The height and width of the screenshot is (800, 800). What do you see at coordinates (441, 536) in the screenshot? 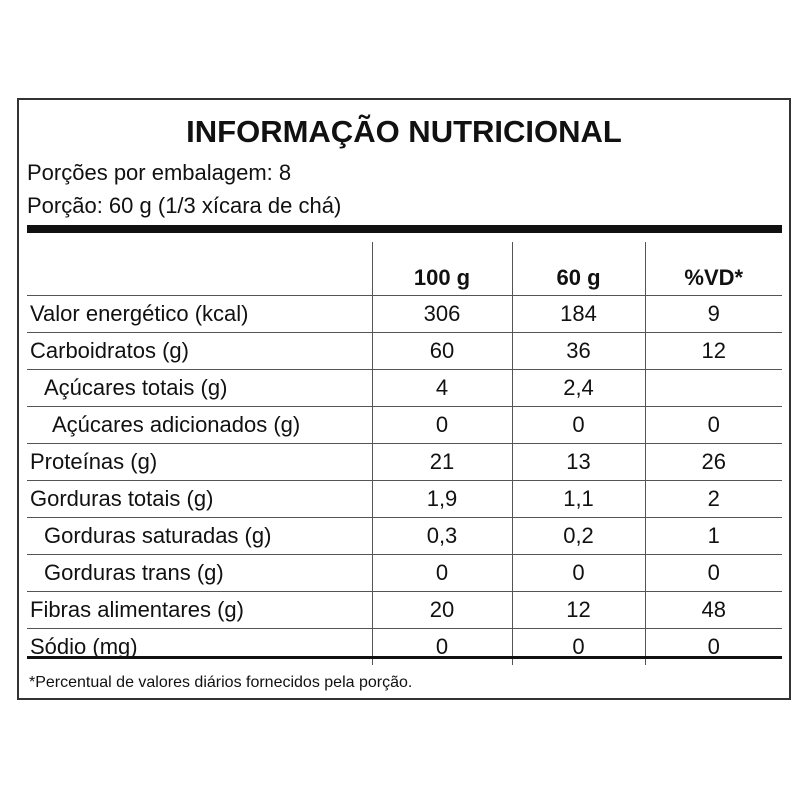
I see `nutrient-value: 0,3` at bounding box center [441, 536].